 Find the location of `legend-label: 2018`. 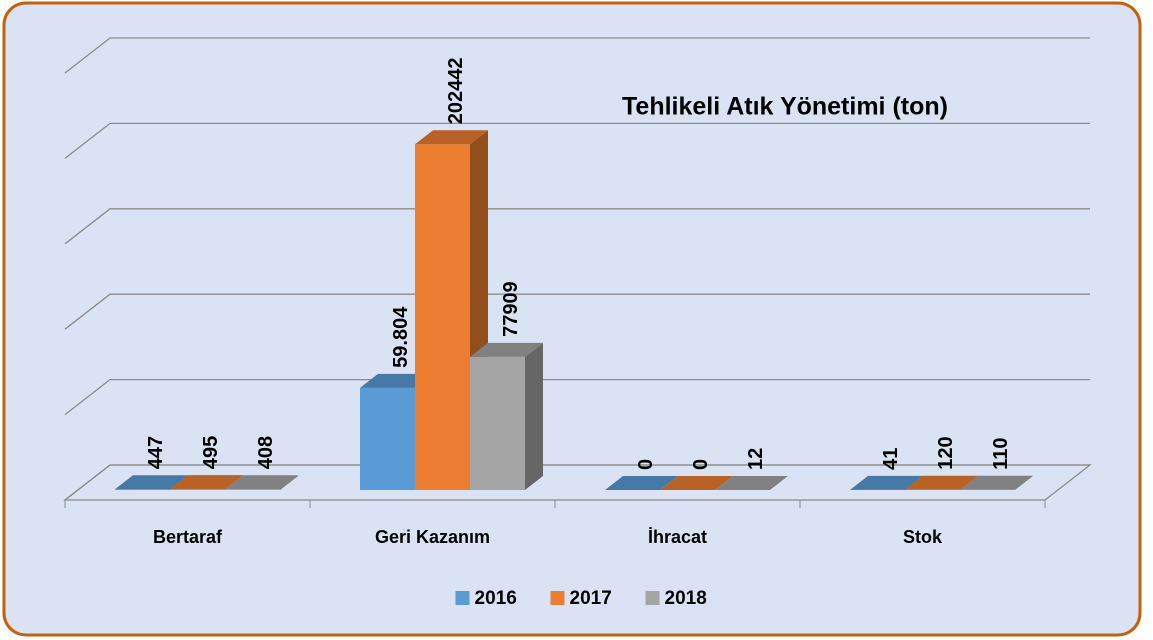

legend-label: 2018 is located at coordinates (686, 598).